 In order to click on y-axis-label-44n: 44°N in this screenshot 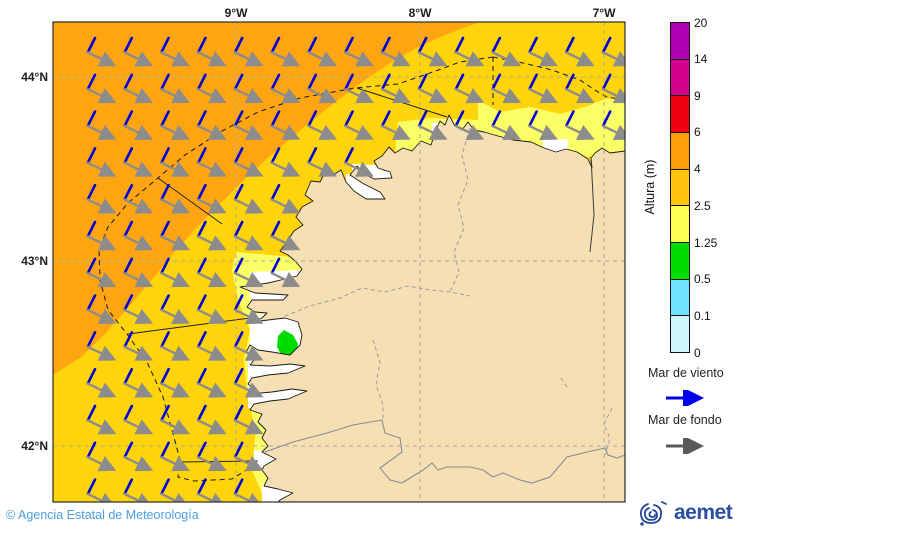, I will do `click(34, 77)`.